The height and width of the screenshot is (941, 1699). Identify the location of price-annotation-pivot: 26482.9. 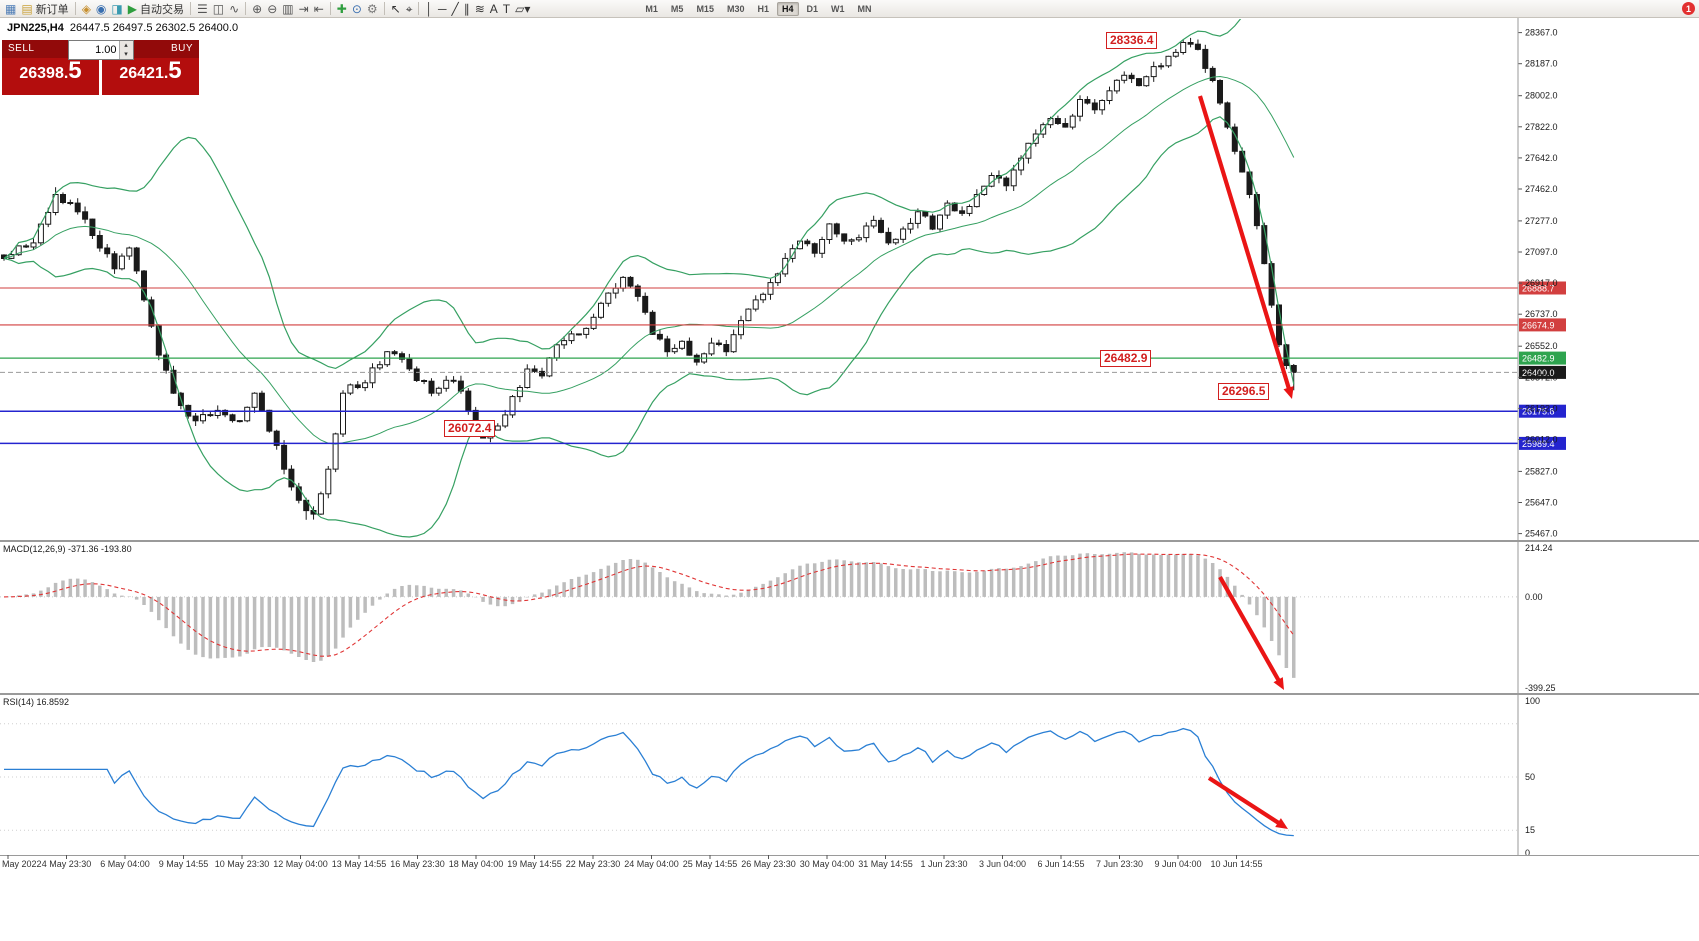
(1126, 358).